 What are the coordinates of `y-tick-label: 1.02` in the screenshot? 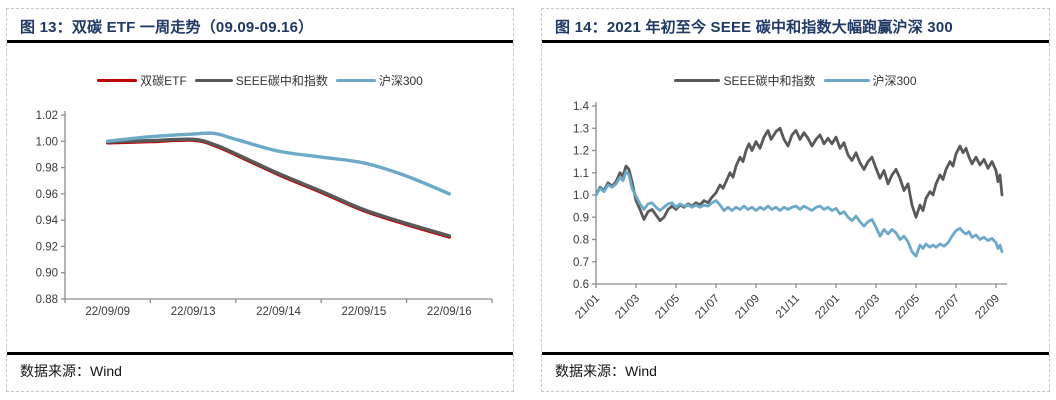 It's located at (47, 116).